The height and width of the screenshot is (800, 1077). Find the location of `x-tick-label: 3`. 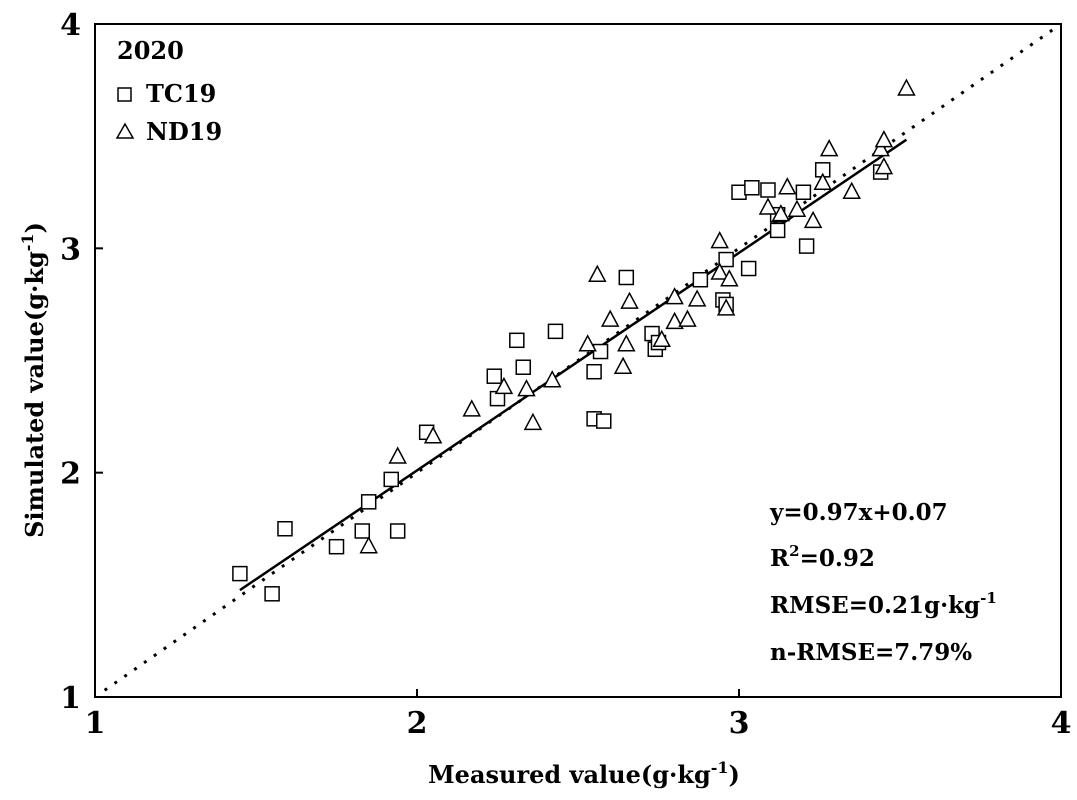

x-tick-label: 3 is located at coordinates (739, 723).